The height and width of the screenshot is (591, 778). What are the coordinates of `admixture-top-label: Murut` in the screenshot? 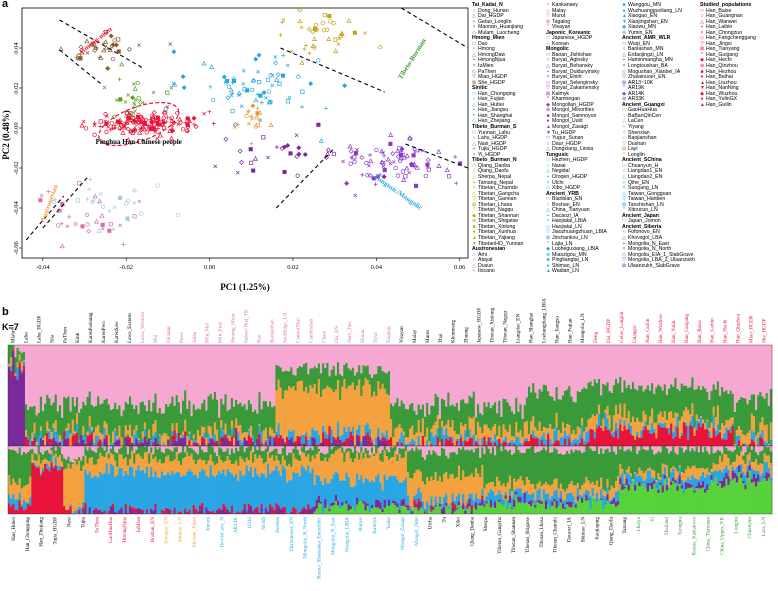 It's located at (428, 336).